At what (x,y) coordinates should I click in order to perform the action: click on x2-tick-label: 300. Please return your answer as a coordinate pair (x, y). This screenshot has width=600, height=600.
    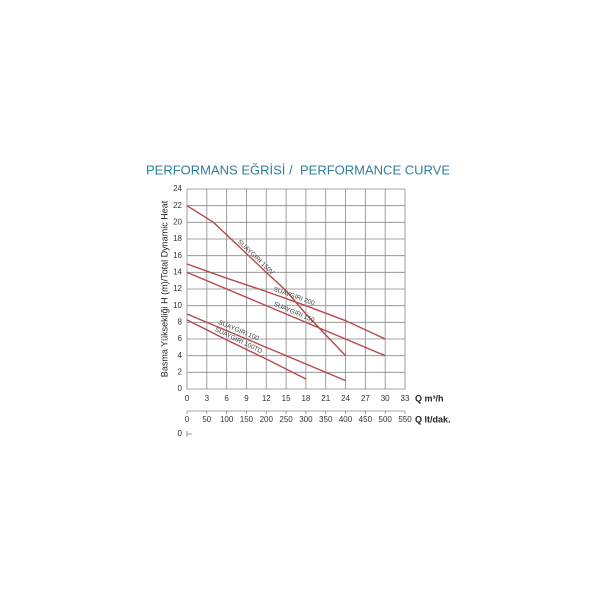
    Looking at the image, I should click on (306, 419).